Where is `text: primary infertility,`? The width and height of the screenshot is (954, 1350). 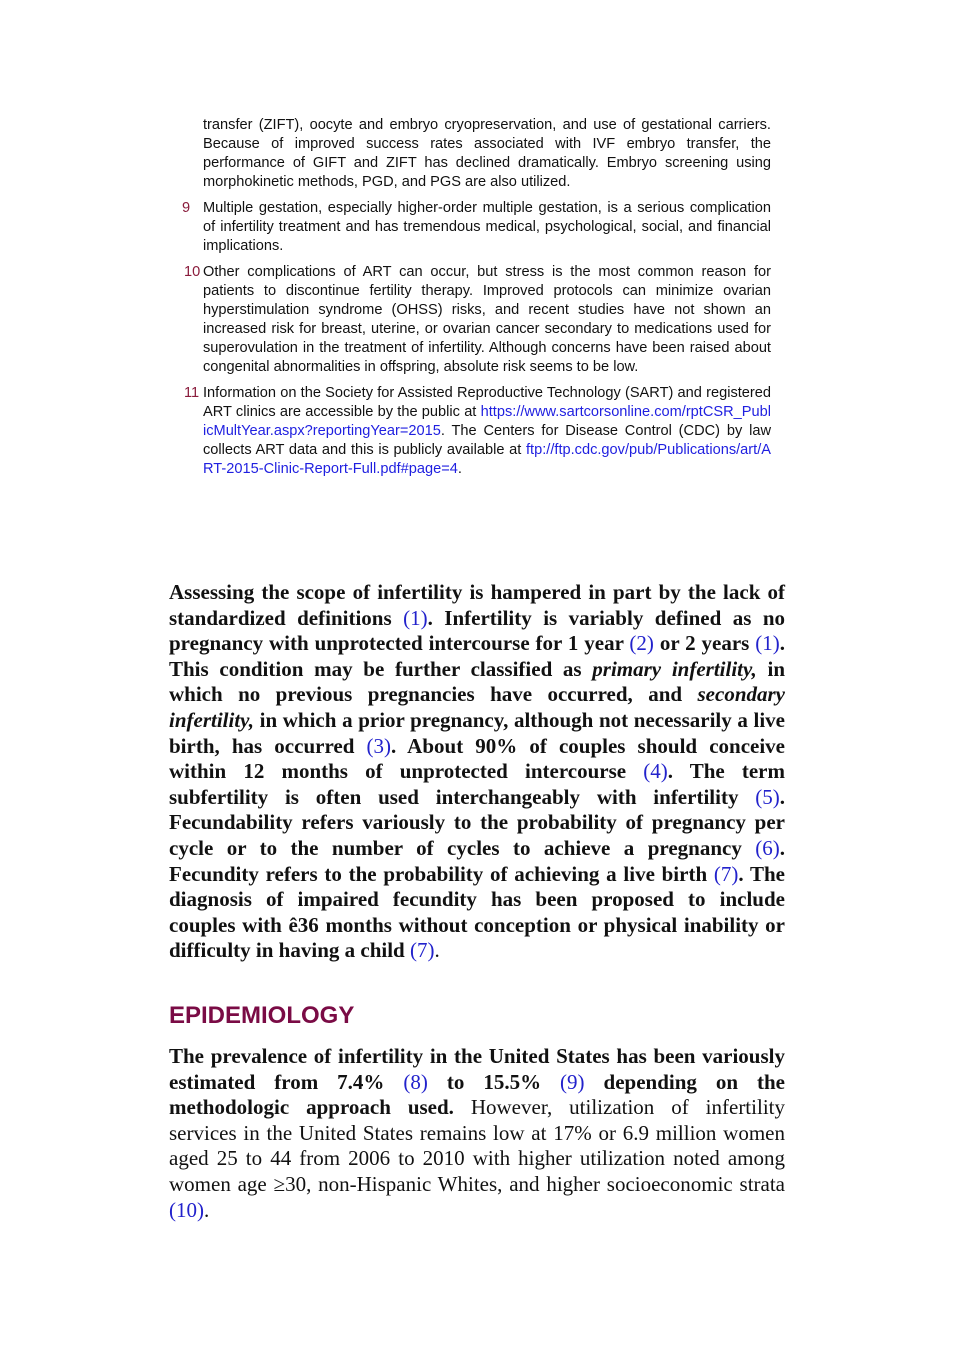 text: primary infertility, is located at coordinates (674, 668).